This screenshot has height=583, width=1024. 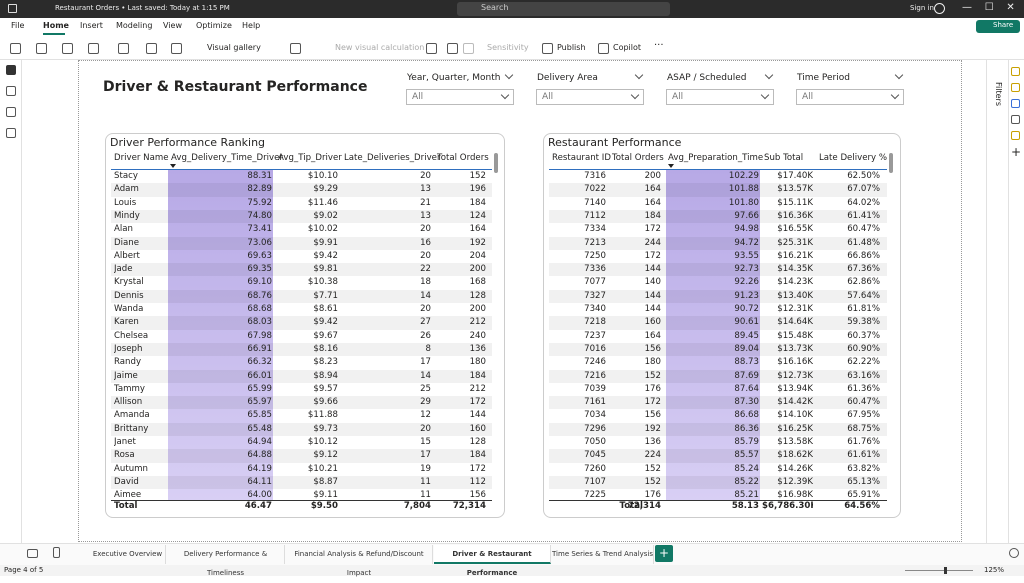 I want to click on table-view, so click(x=11, y=91).